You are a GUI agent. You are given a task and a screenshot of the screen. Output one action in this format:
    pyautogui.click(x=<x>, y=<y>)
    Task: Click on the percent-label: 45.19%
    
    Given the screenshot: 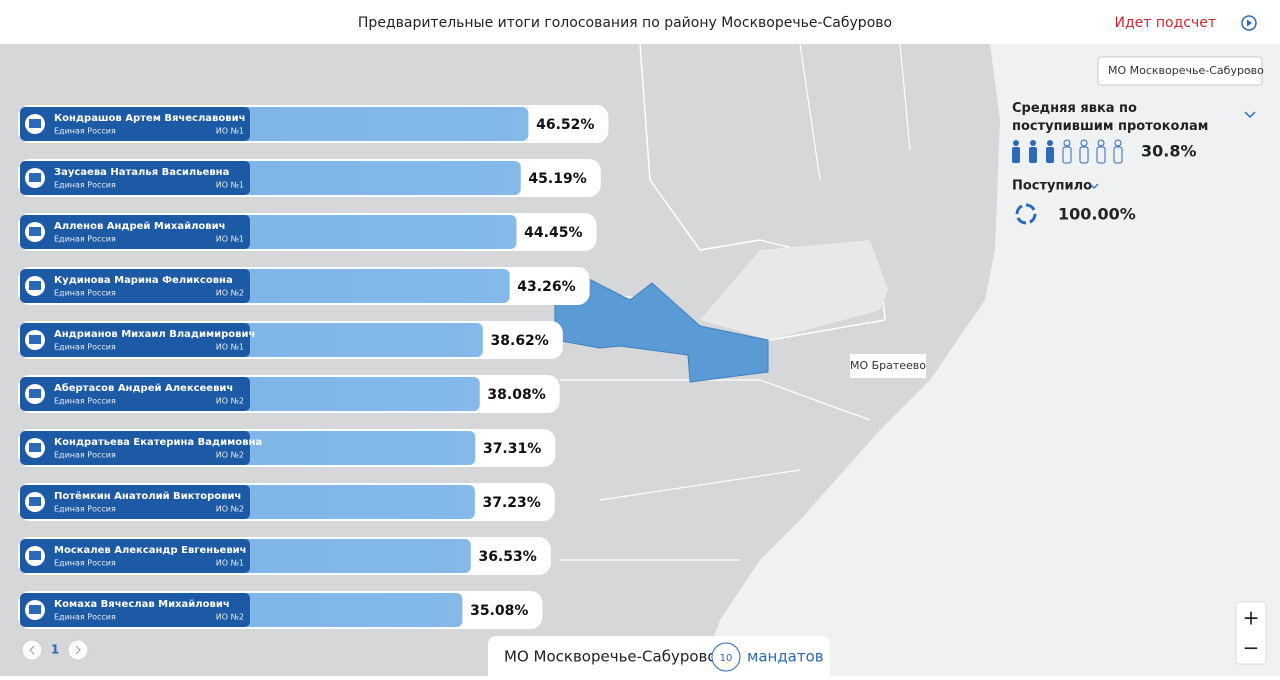 What is the action you would take?
    pyautogui.click(x=557, y=179)
    